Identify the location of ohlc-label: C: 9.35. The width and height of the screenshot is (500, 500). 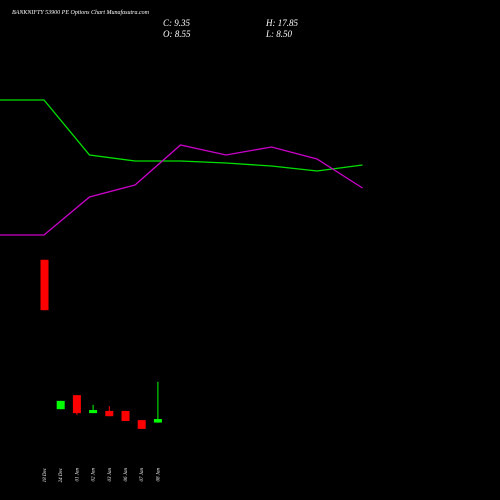
(177, 23).